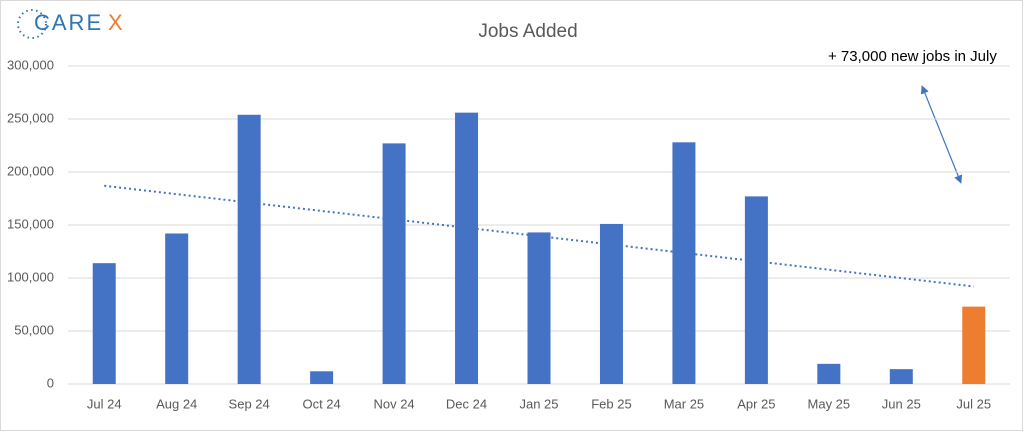 The width and height of the screenshot is (1024, 432). I want to click on y-tick-label: 0, so click(50, 382).